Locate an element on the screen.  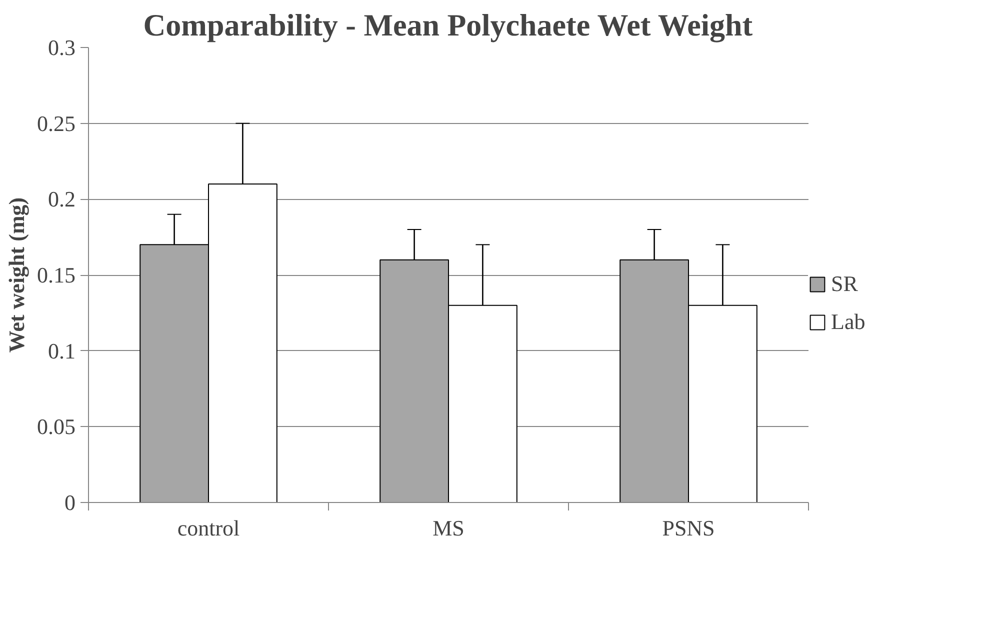
legend-label: Lab is located at coordinates (848, 322).